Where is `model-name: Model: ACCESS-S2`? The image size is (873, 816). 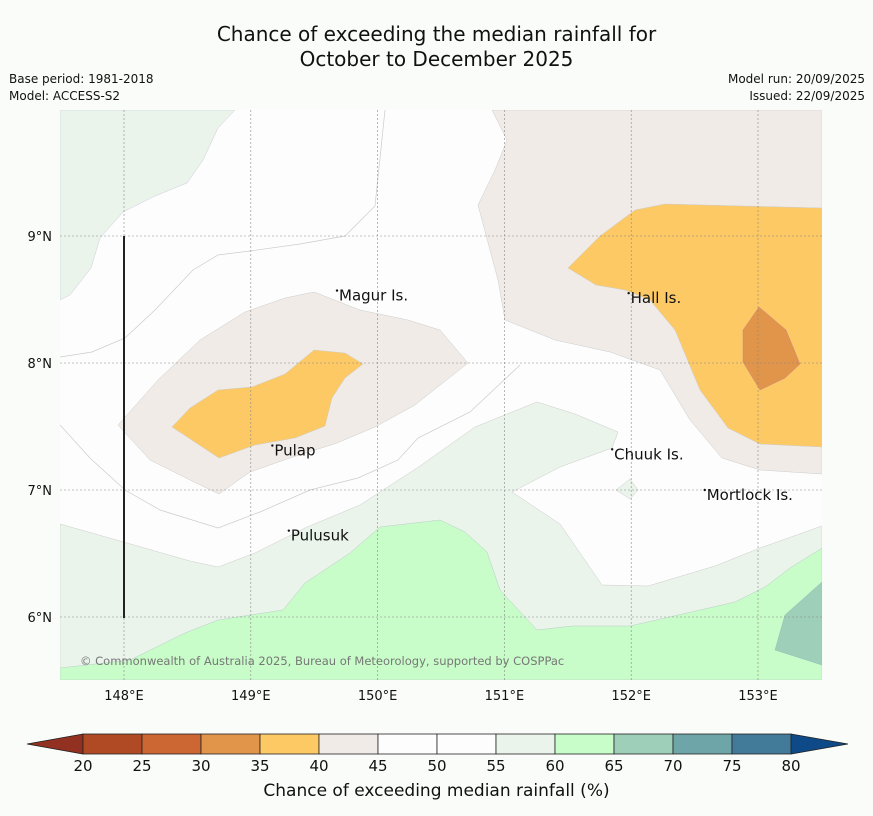
model-name: Model: ACCESS-S2 is located at coordinates (65, 96).